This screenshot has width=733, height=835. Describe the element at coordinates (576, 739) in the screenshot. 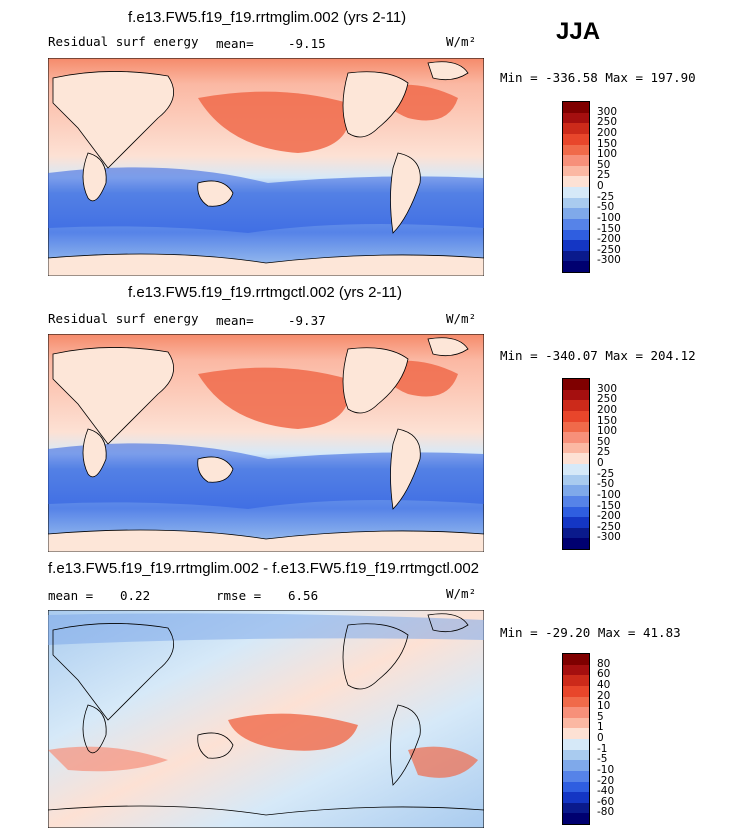

I see `panel3-colorbar` at that location.